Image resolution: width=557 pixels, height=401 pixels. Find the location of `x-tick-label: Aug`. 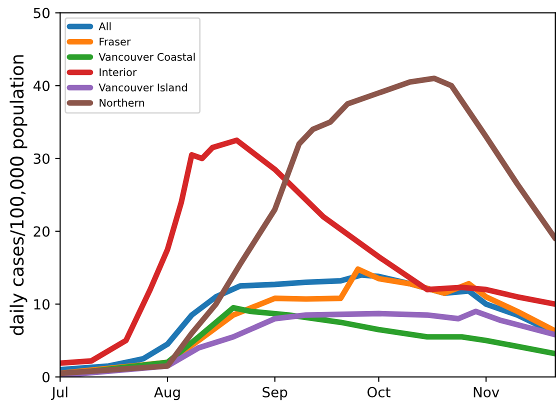

x-tick-label: Aug is located at coordinates (167, 393).